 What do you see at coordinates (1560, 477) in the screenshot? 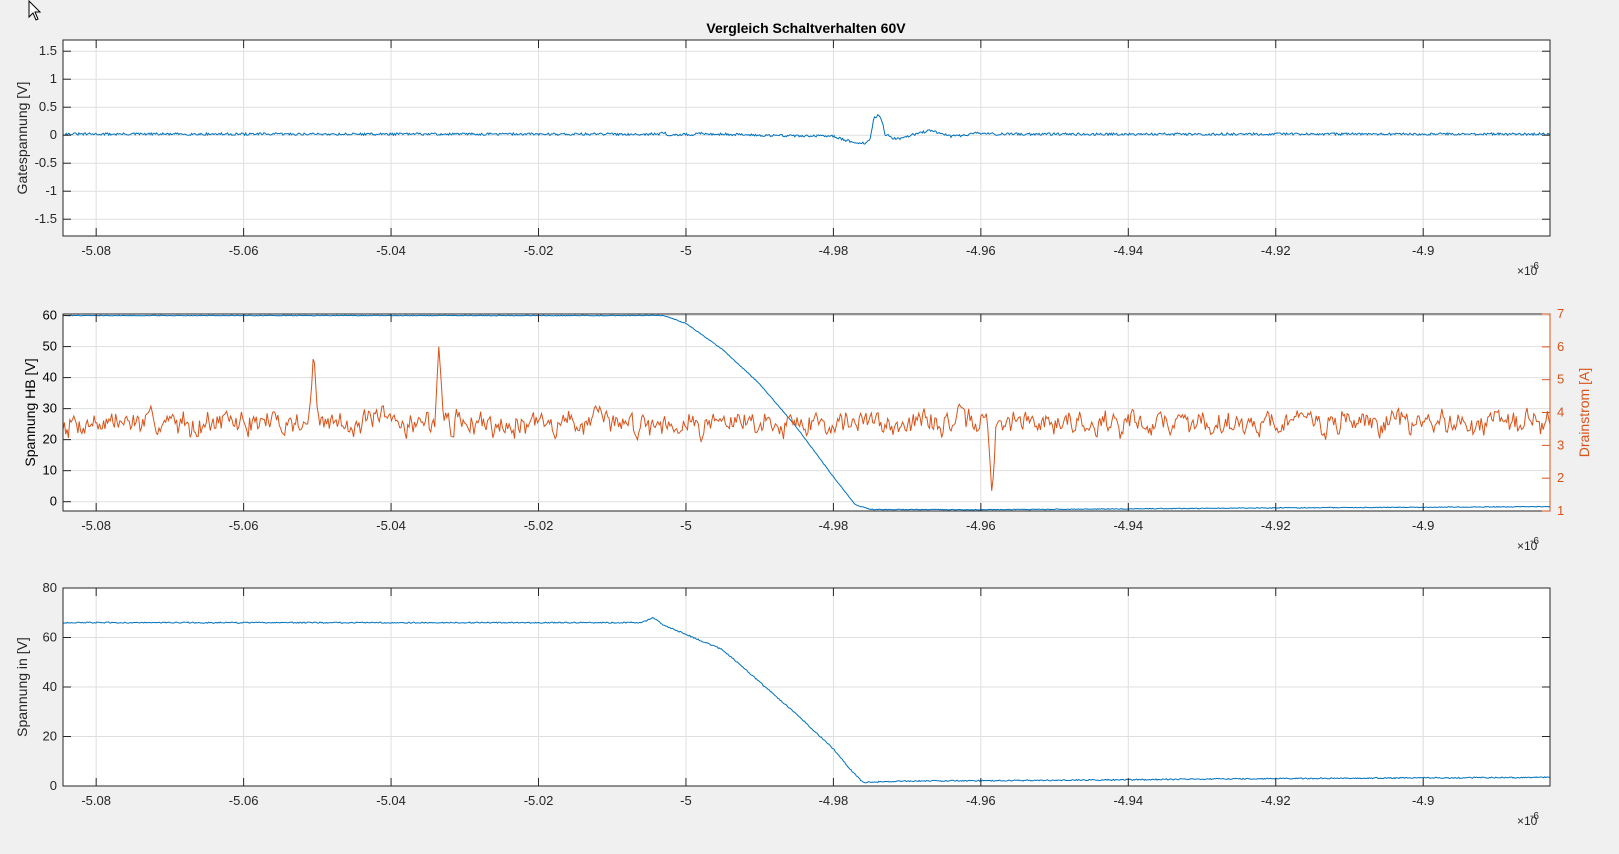
I see `y2-tick-label: 2` at bounding box center [1560, 477].